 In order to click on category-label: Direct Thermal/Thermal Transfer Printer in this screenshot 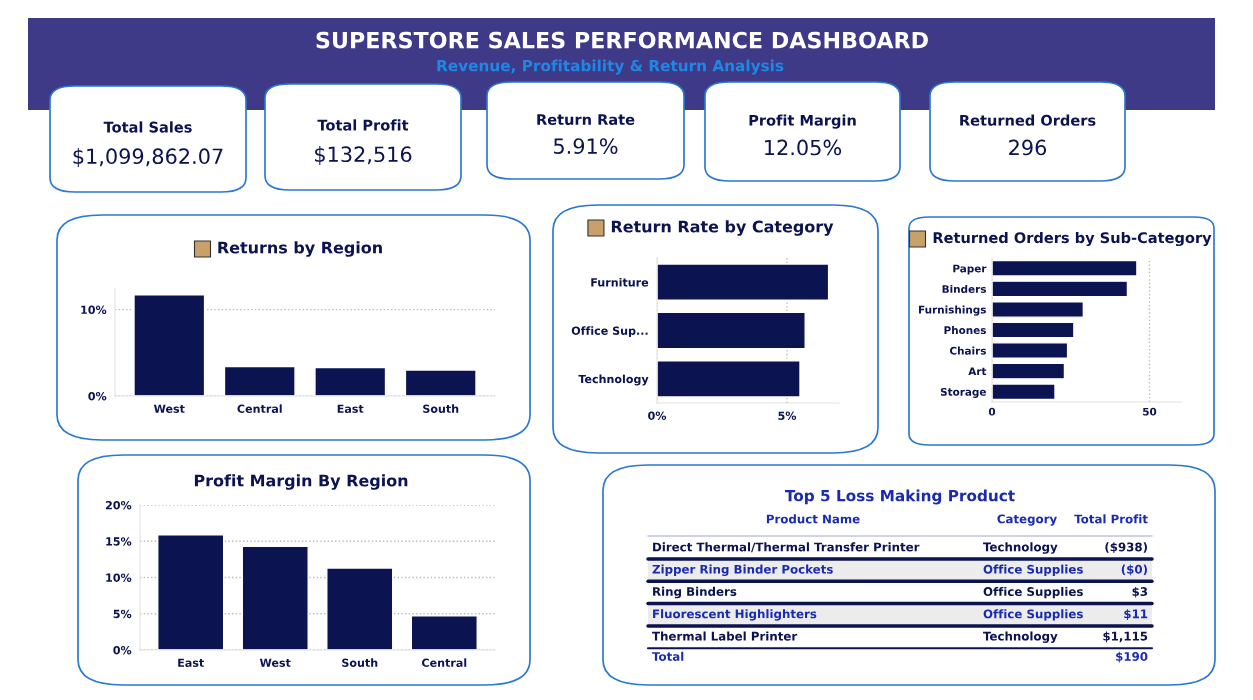, I will do `click(786, 547)`.